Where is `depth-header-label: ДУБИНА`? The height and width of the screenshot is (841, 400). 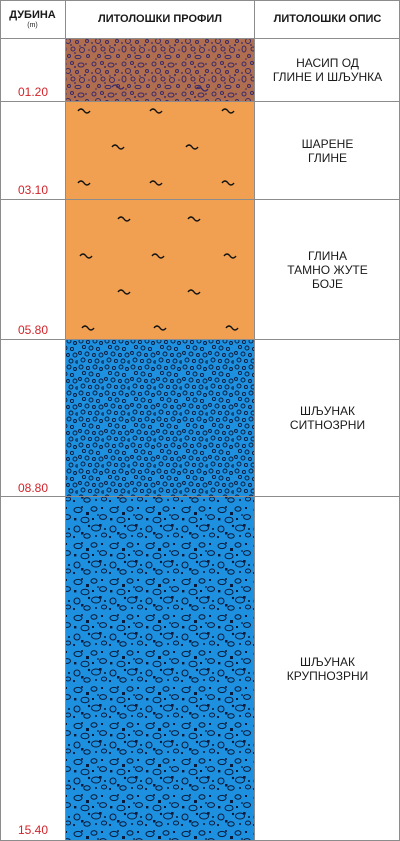
depth-header-label: ДУБИНА is located at coordinates (32, 15).